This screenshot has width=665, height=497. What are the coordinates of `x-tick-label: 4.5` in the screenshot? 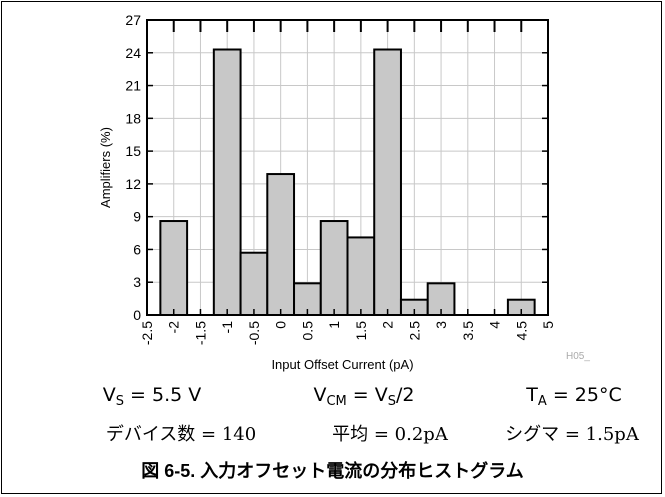 It's located at (521, 331).